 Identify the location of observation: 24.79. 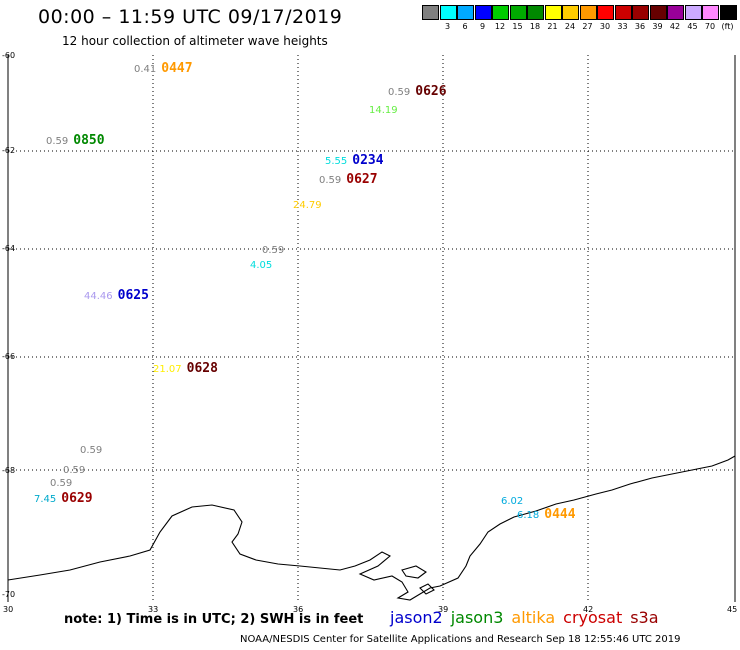
(307, 202).